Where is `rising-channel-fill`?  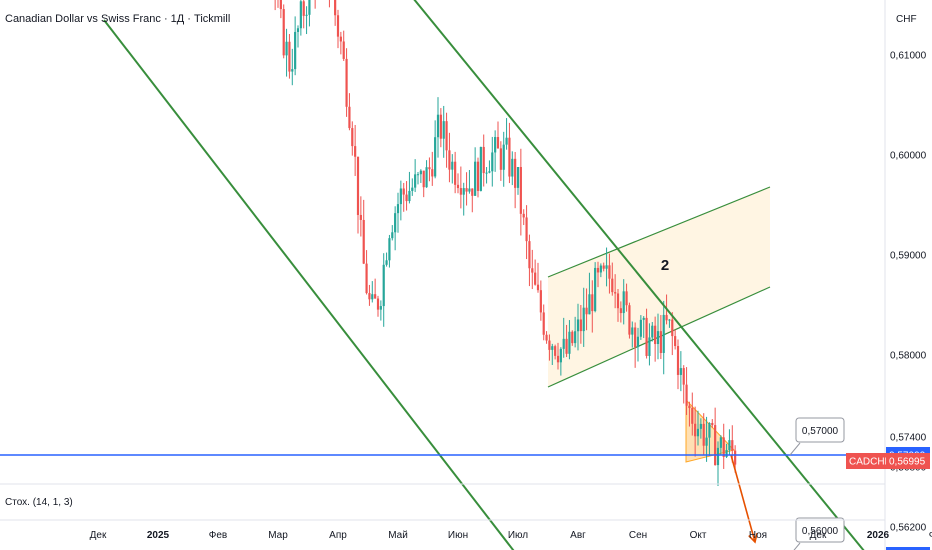 rising-channel-fill is located at coordinates (659, 287).